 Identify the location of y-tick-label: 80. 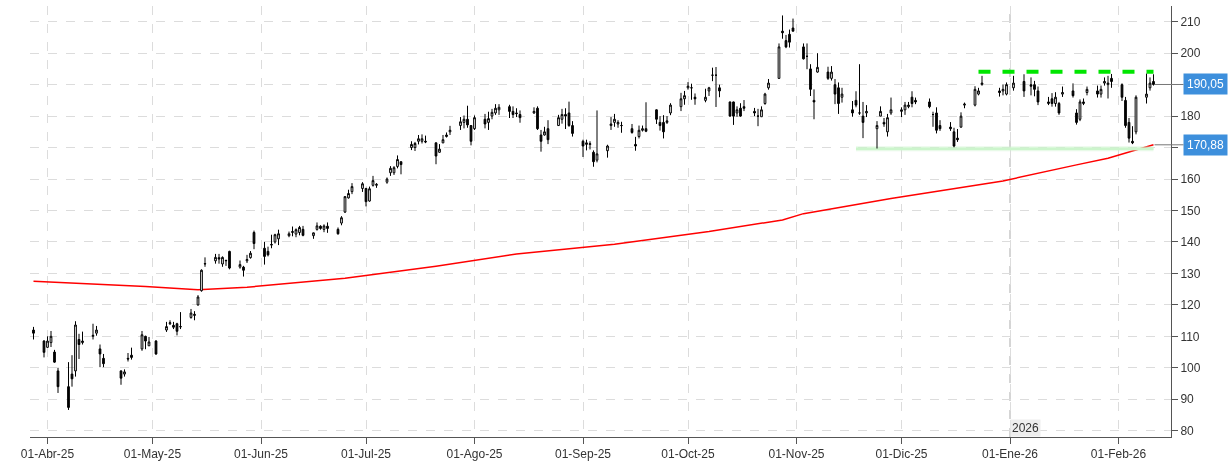
(1187, 430).